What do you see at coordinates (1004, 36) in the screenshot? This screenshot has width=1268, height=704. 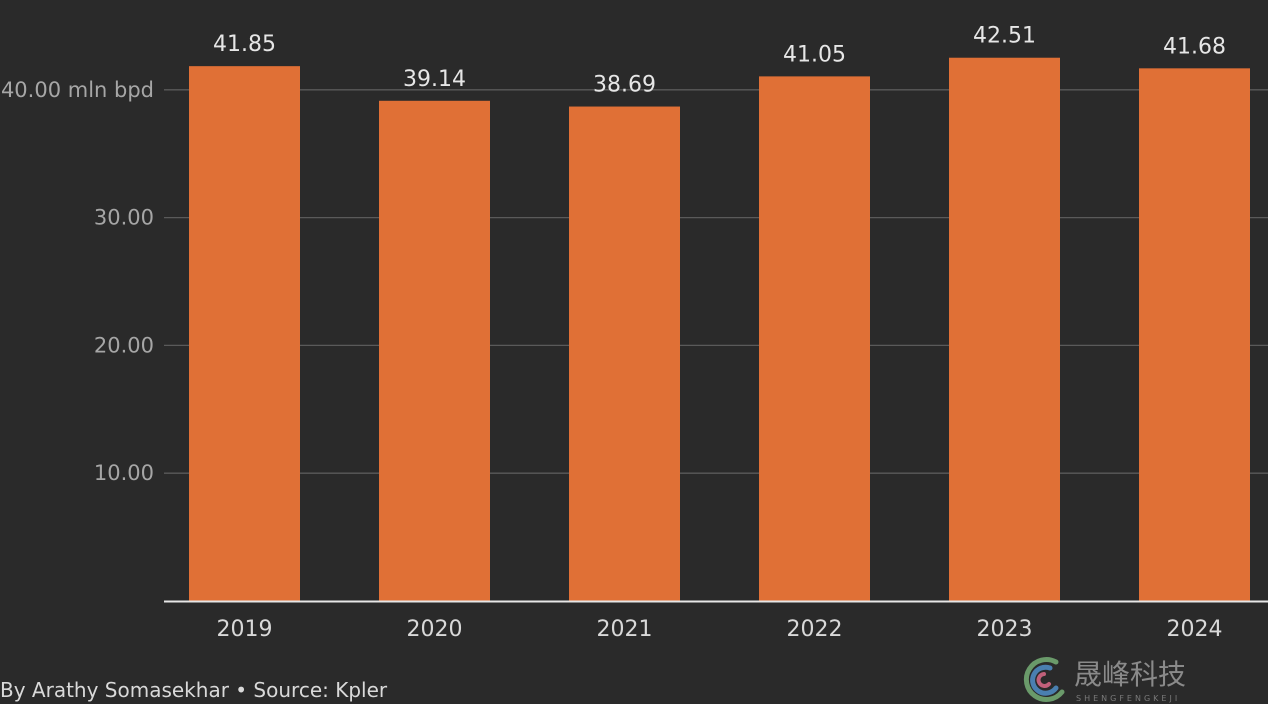 I see `data-label-2023: 42.51` at bounding box center [1004, 36].